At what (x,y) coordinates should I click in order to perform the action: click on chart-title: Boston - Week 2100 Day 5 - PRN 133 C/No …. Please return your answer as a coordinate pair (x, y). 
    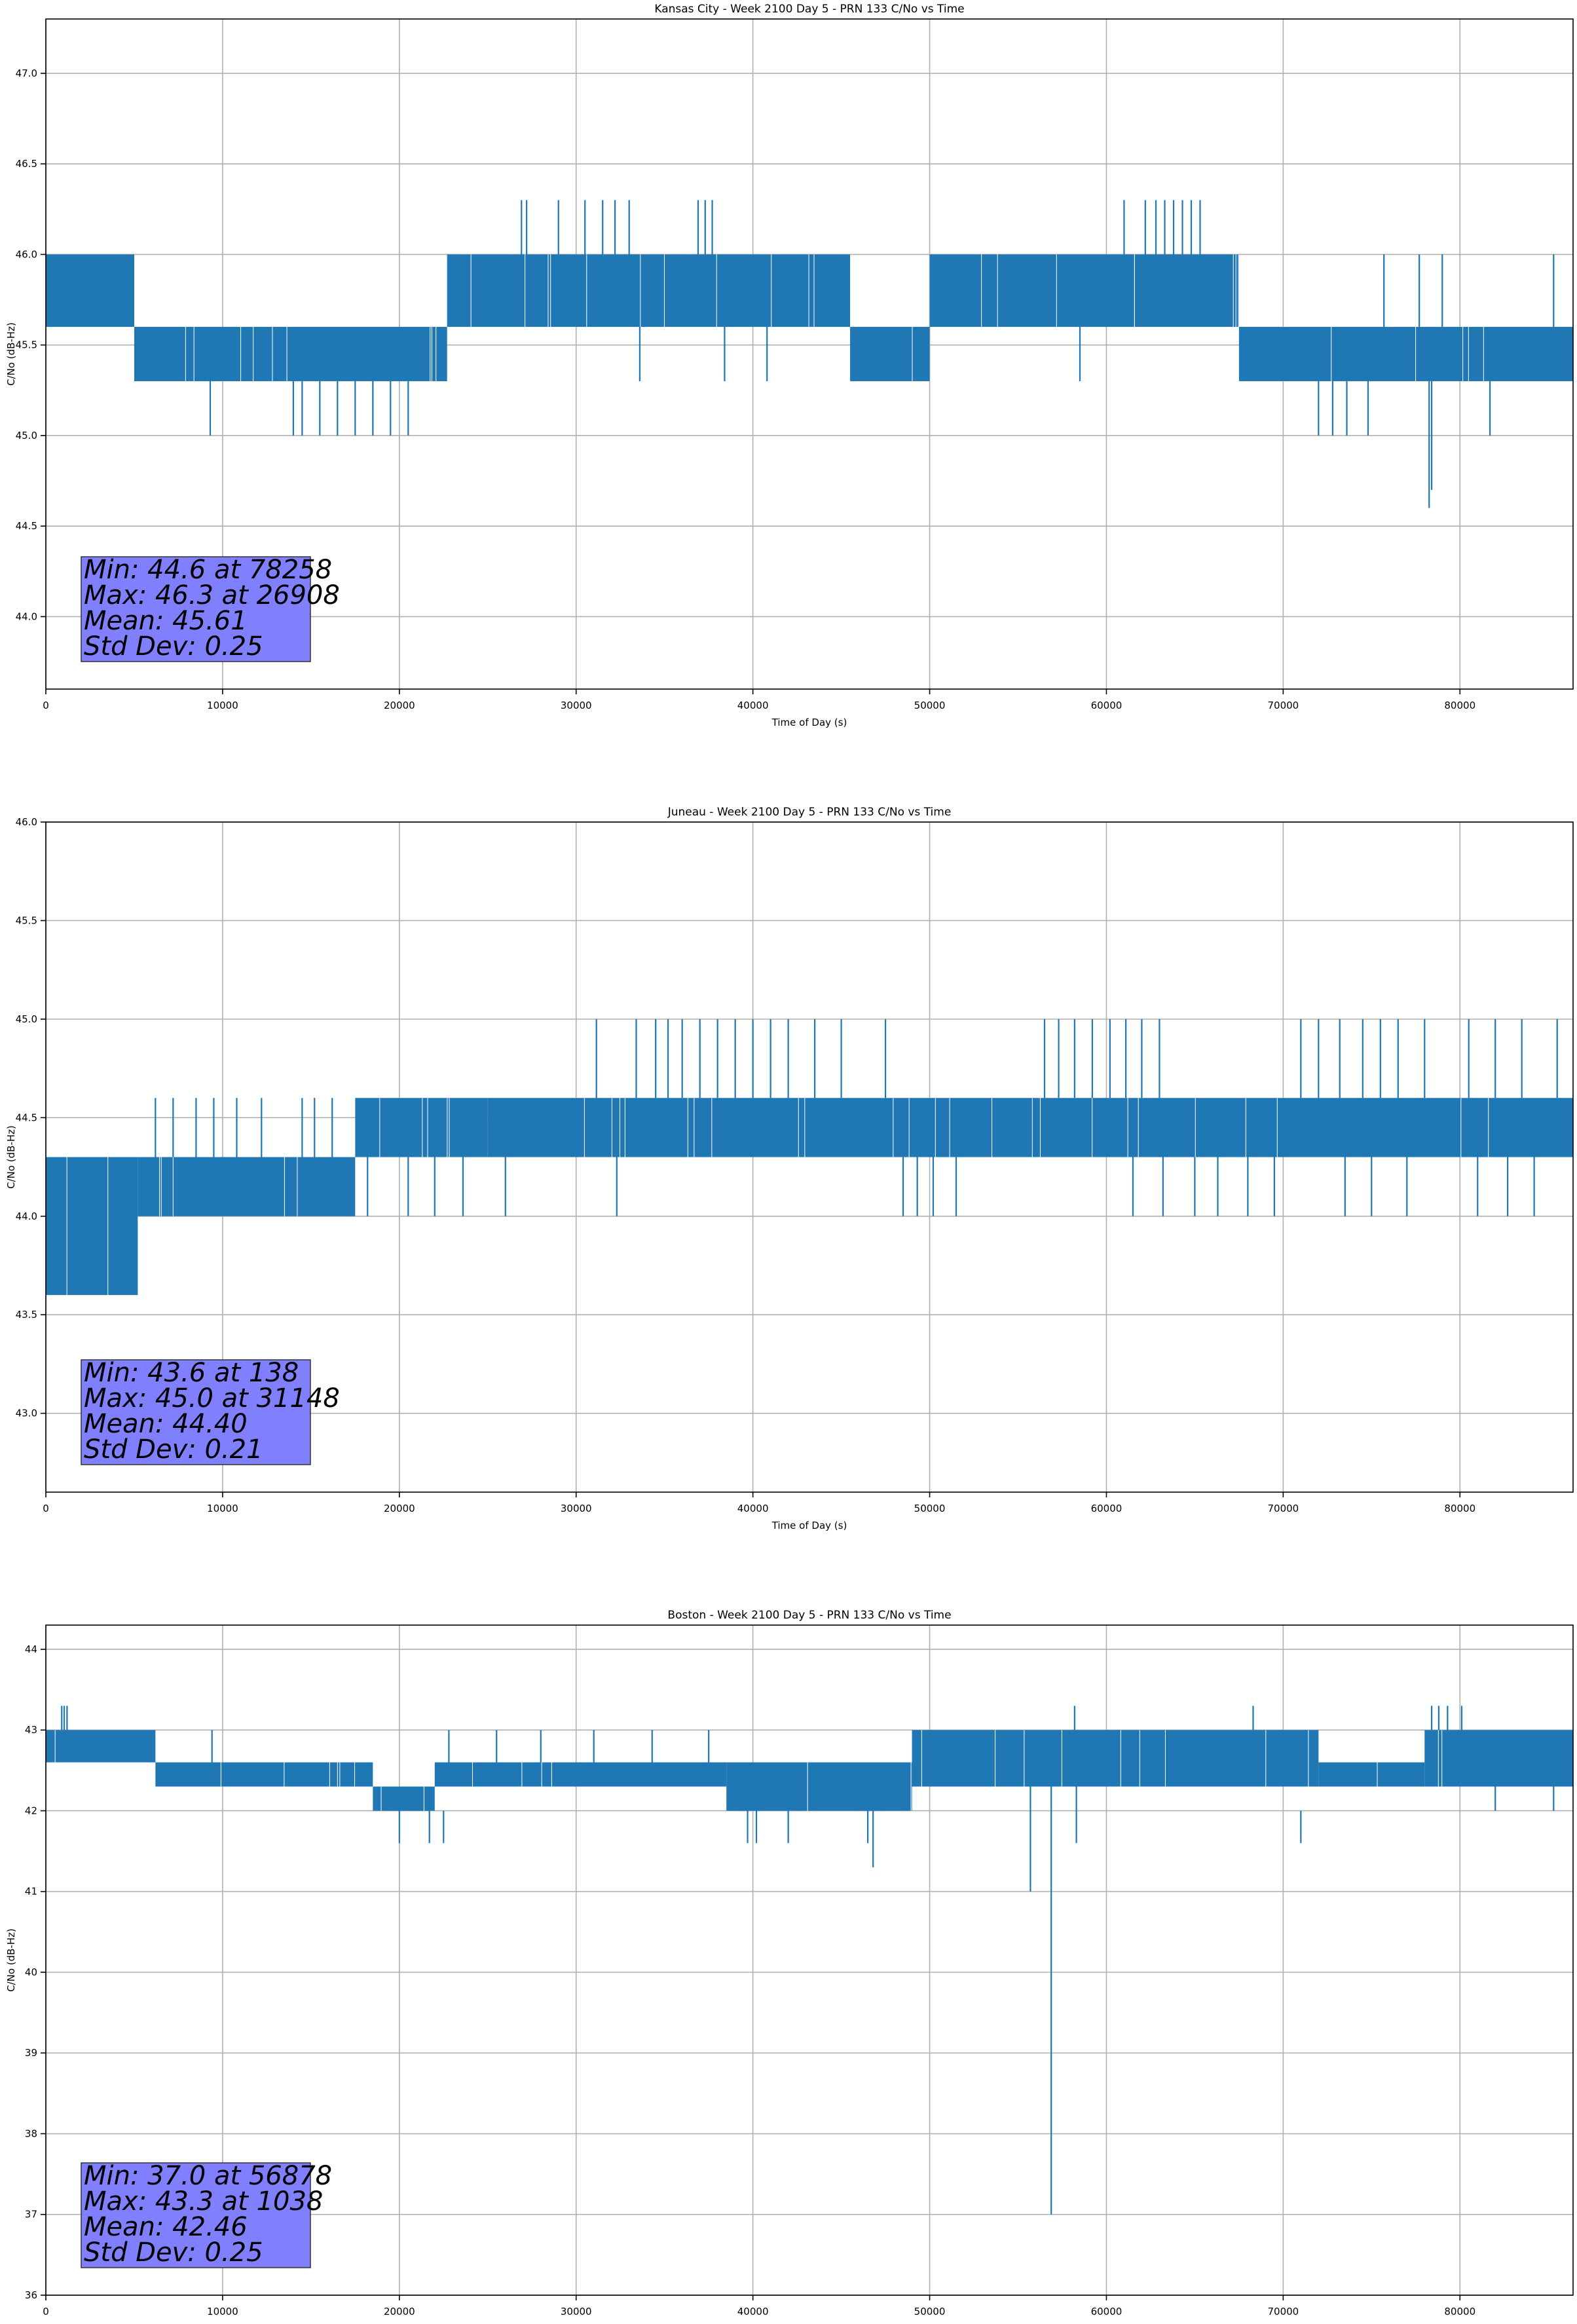
    Looking at the image, I should click on (809, 1615).